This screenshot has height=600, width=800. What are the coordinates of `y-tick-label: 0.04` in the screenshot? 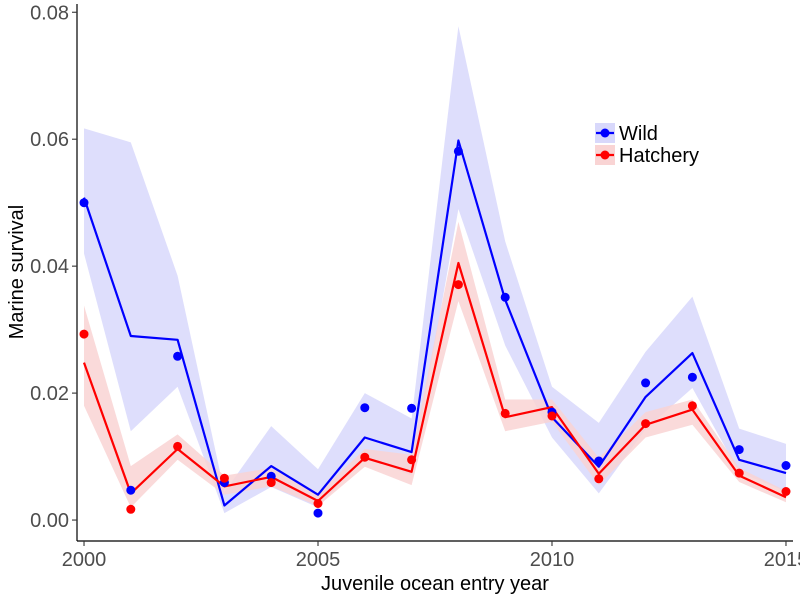 It's located at (49, 267).